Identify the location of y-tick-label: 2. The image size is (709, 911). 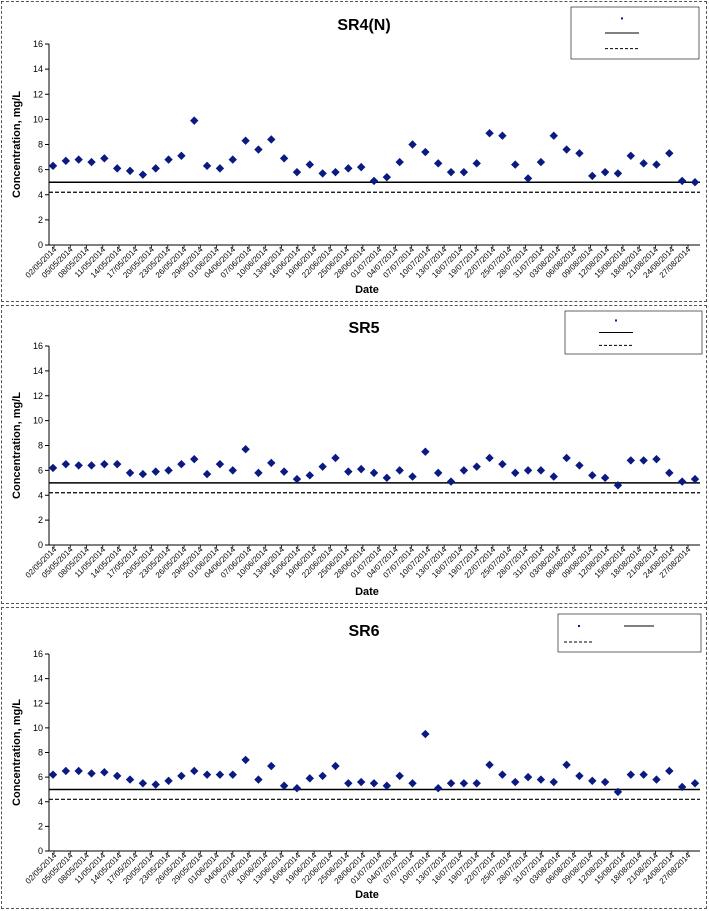
(40, 220).